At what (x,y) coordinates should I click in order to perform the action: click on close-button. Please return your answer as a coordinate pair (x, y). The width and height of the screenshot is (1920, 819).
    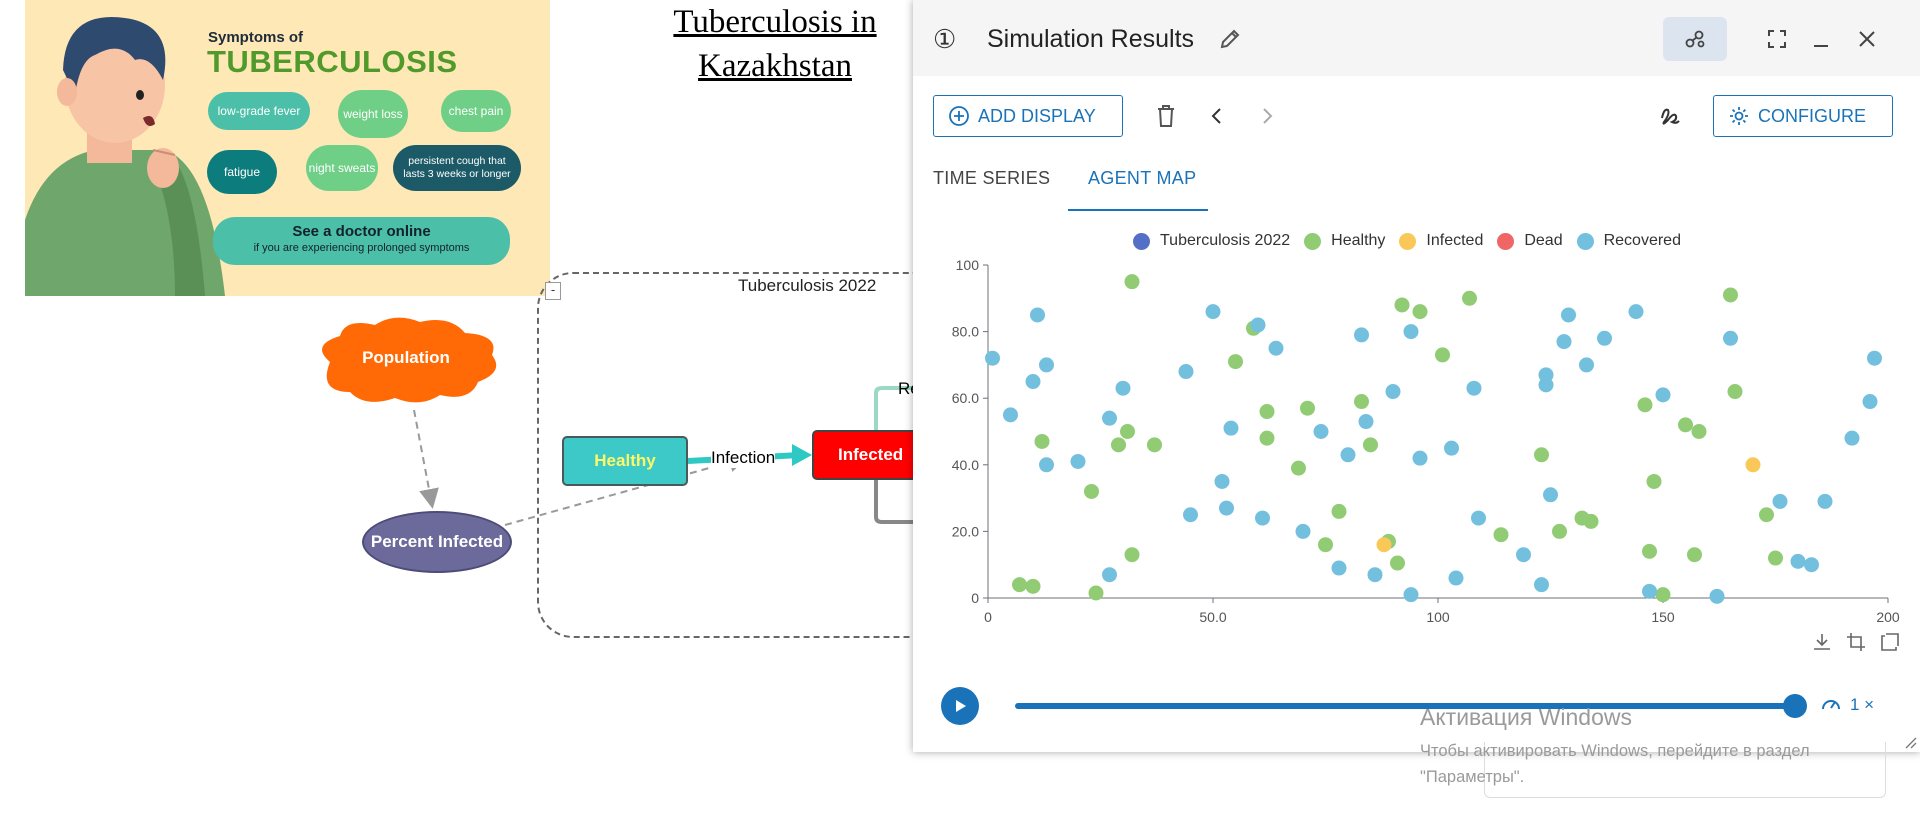
    Looking at the image, I should click on (1867, 39).